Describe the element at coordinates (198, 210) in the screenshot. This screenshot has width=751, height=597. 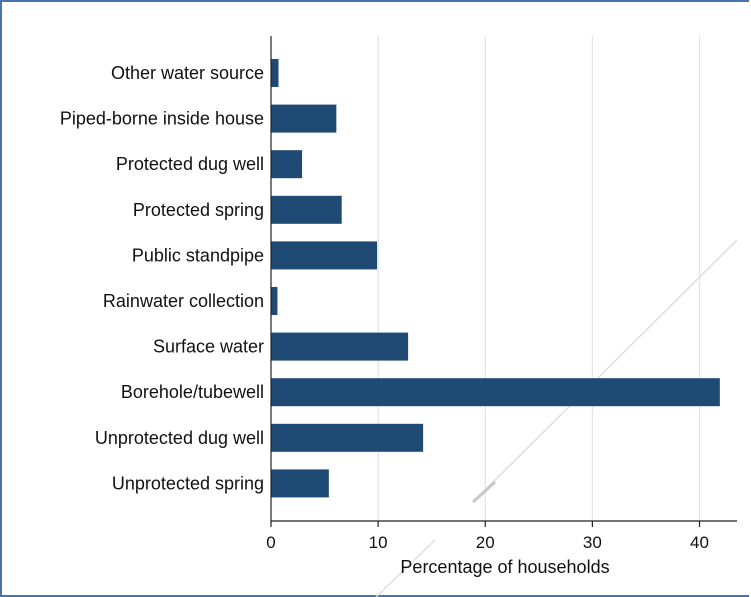
I see `category-label: Protected spring` at that location.